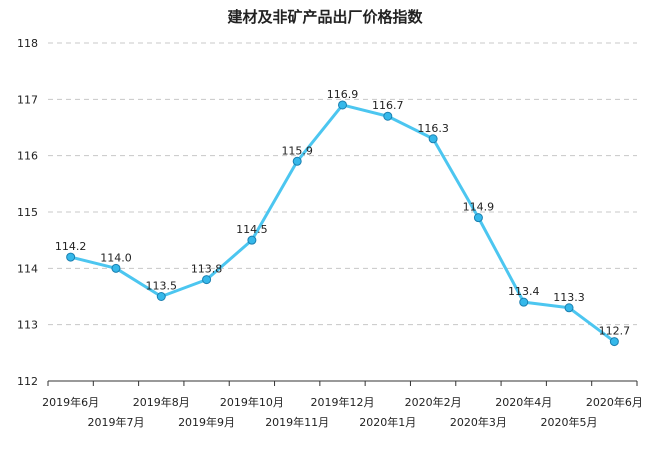 Image resolution: width=650 pixels, height=450 pixels. I want to click on x-tick-label: 2019年6月, so click(70, 402).